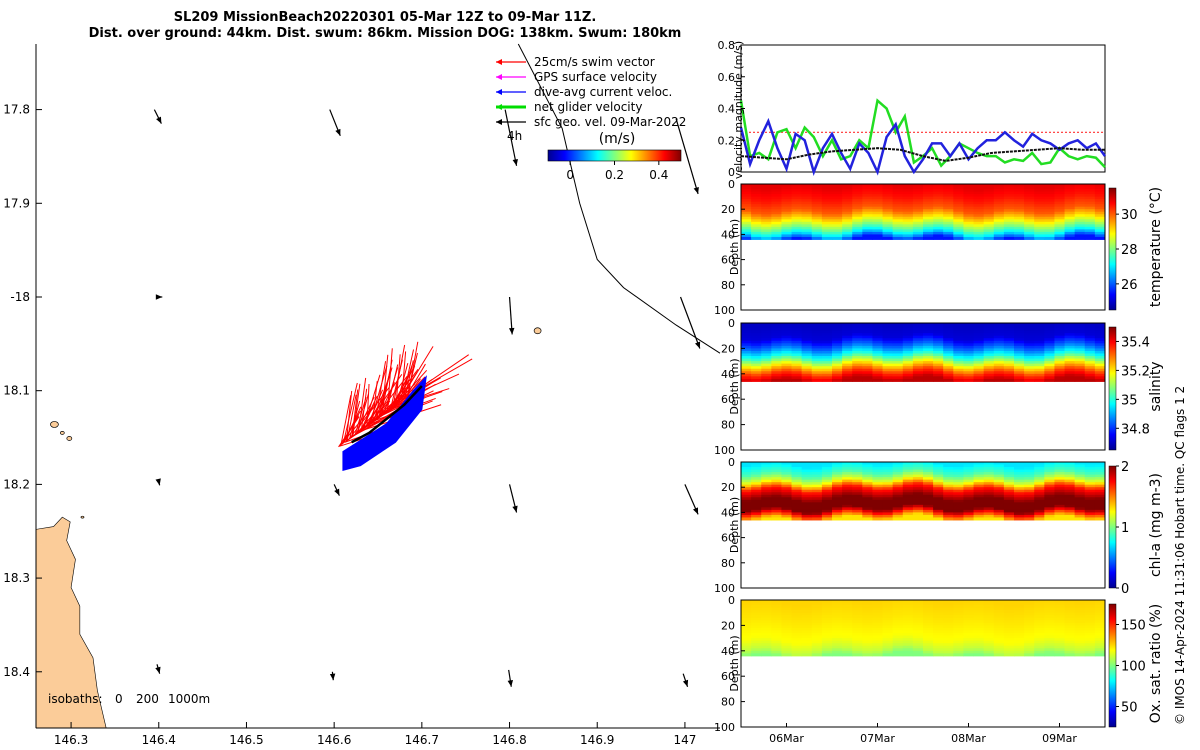 The height and width of the screenshot is (750, 1200). What do you see at coordinates (368, 405) in the screenshot?
I see `swim-vector` at bounding box center [368, 405].